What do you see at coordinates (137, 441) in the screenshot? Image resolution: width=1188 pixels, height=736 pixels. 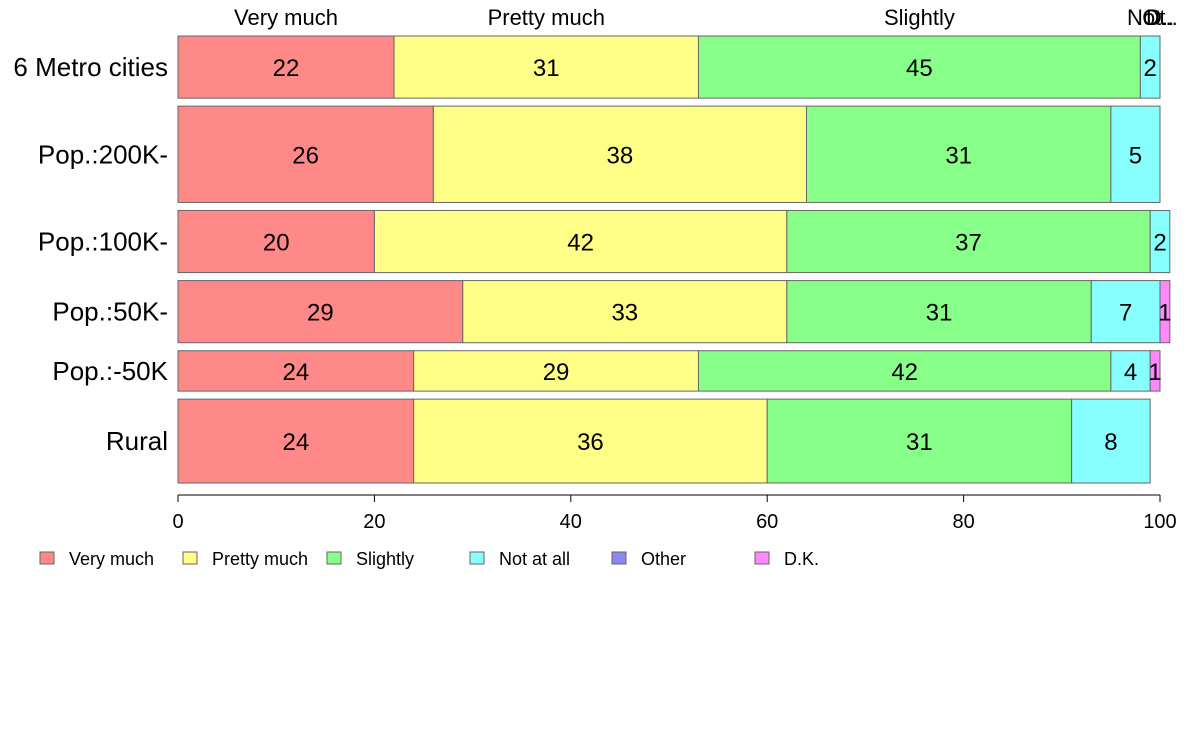 I see `category-label: Rural` at bounding box center [137, 441].